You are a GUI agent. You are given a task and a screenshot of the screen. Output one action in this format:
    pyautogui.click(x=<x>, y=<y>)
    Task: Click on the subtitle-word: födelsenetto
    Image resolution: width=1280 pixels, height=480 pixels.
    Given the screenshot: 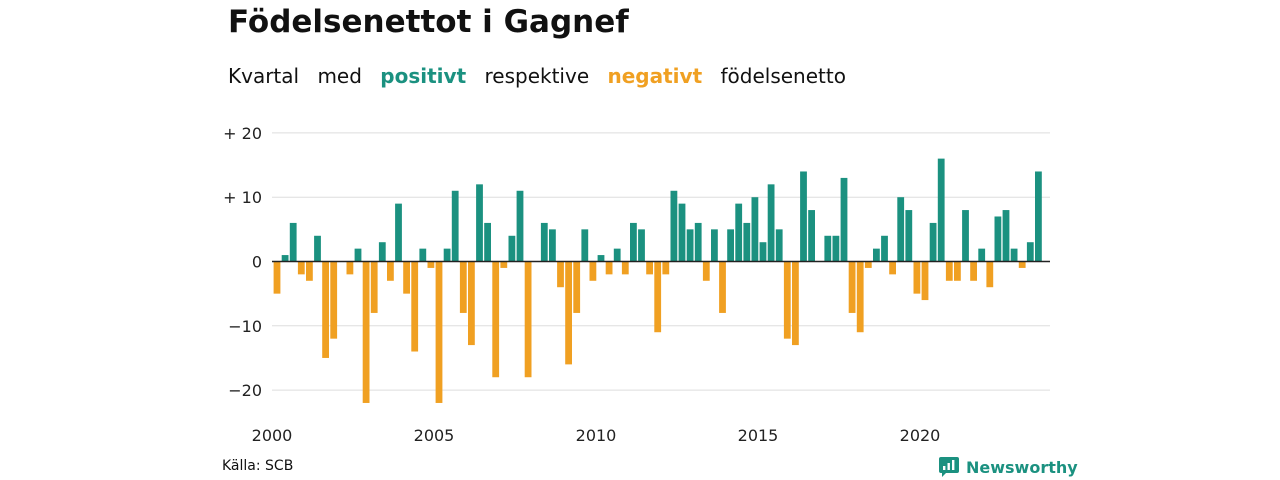 What is the action you would take?
    pyautogui.click(x=783, y=76)
    